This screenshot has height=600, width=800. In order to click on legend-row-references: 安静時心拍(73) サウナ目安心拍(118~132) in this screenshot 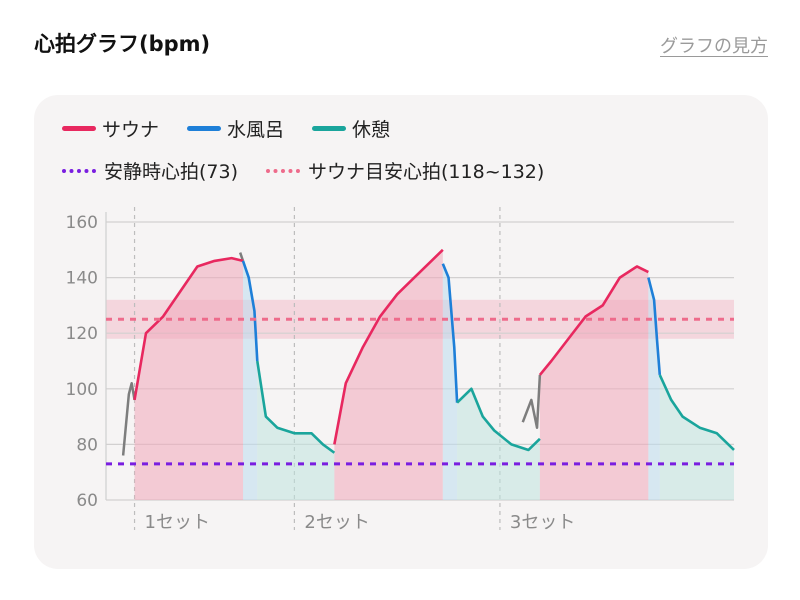, I will do `click(317, 170)`.